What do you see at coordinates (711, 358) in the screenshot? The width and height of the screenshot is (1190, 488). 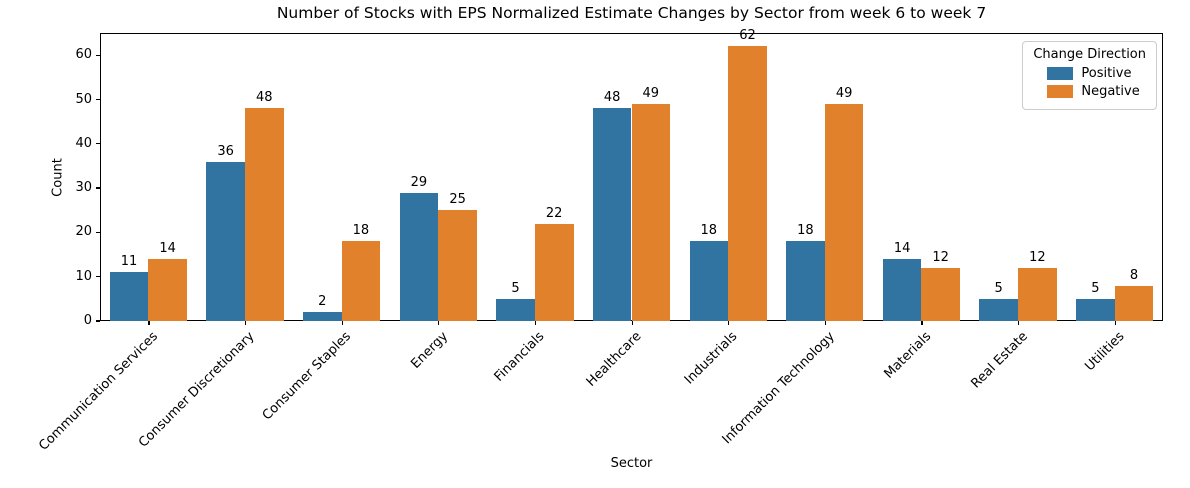 I see `x-tick-label: Industrials` at bounding box center [711, 358].